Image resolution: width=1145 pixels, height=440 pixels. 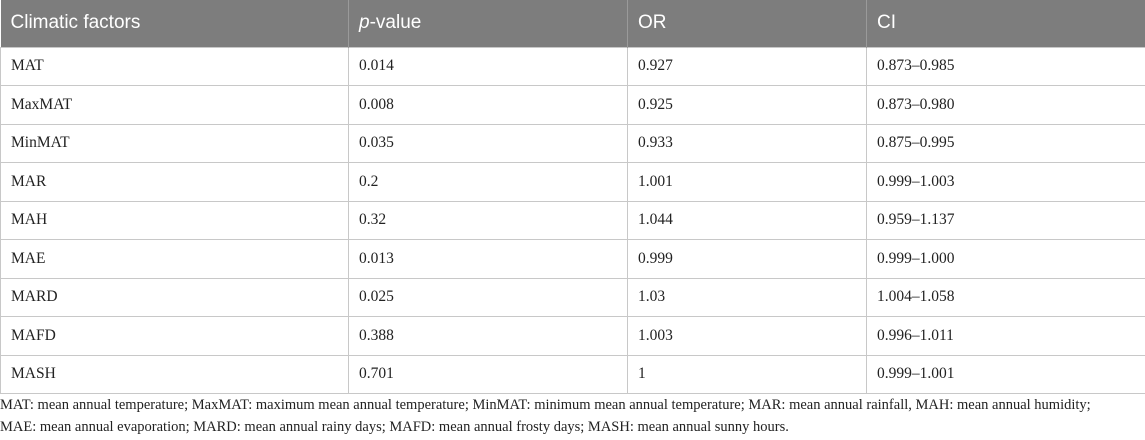 I want to click on header-p-rest: -value, so click(x=395, y=23).